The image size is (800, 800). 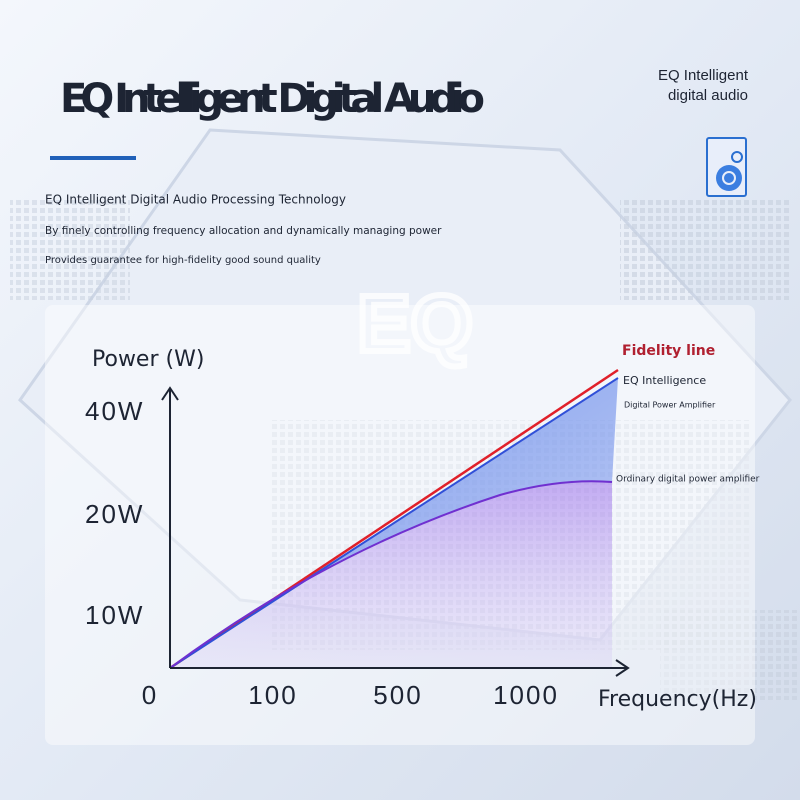 What do you see at coordinates (703, 75) in the screenshot?
I see `badge-text: EQ Intelligent` at bounding box center [703, 75].